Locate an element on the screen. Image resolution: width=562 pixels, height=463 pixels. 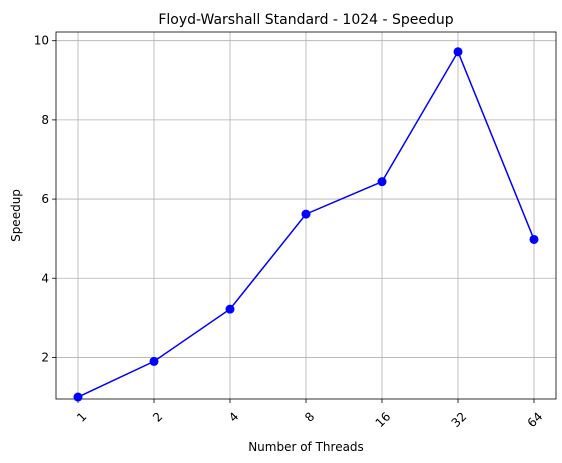
y-tick-label: 6 is located at coordinates (45, 199).